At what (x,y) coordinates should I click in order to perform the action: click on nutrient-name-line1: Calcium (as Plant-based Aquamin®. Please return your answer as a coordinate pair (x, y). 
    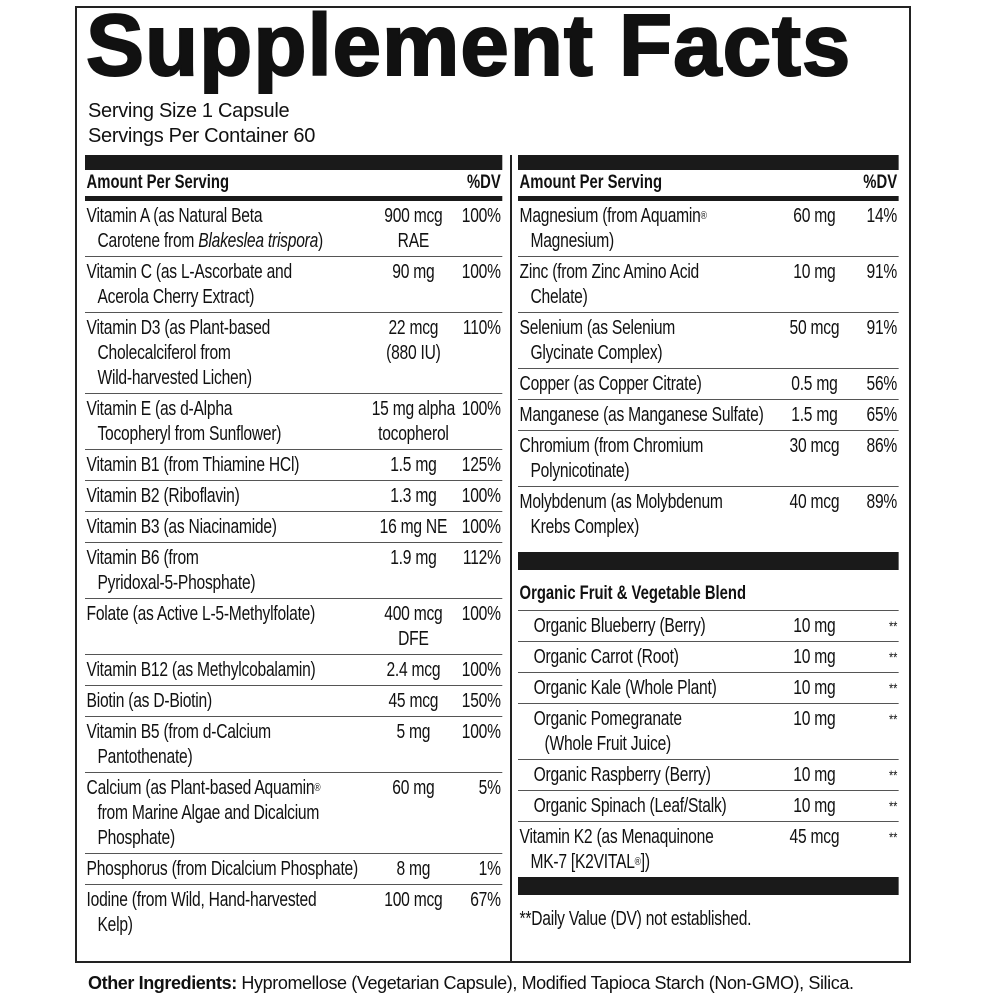
    Looking at the image, I should click on (203, 788).